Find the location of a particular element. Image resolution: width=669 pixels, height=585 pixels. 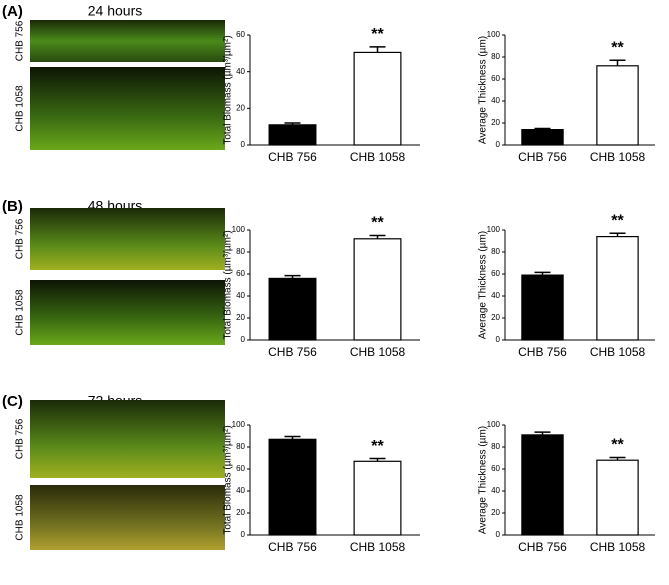

panel-label: (C) is located at coordinates (12, 401).